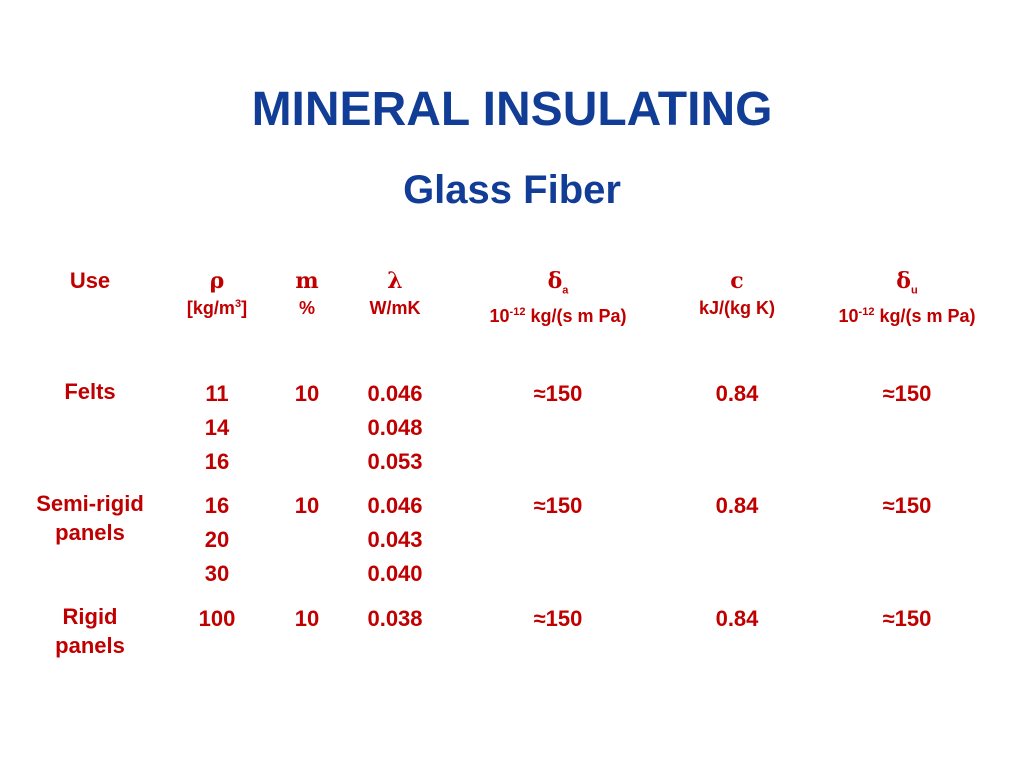  What do you see at coordinates (565, 290) in the screenshot?
I see `symbol-subscript: a` at bounding box center [565, 290].